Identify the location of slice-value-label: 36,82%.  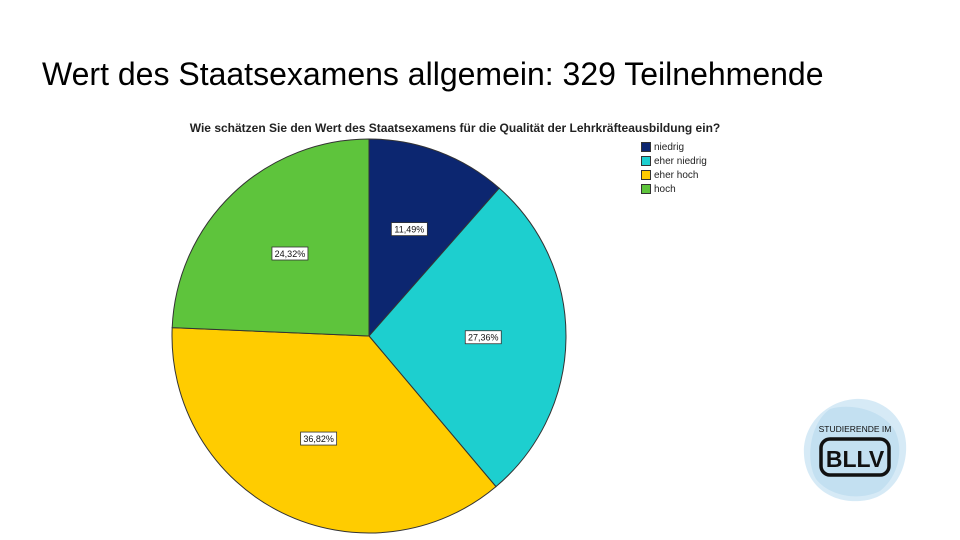
(319, 438).